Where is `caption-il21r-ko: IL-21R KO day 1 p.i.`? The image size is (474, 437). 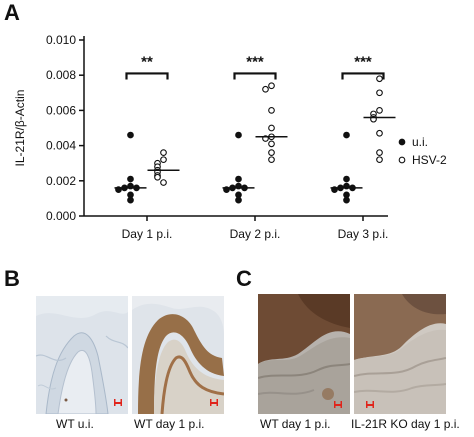 caption-il21r-ko: IL-21R KO day 1 p.i. is located at coordinates (405, 424).